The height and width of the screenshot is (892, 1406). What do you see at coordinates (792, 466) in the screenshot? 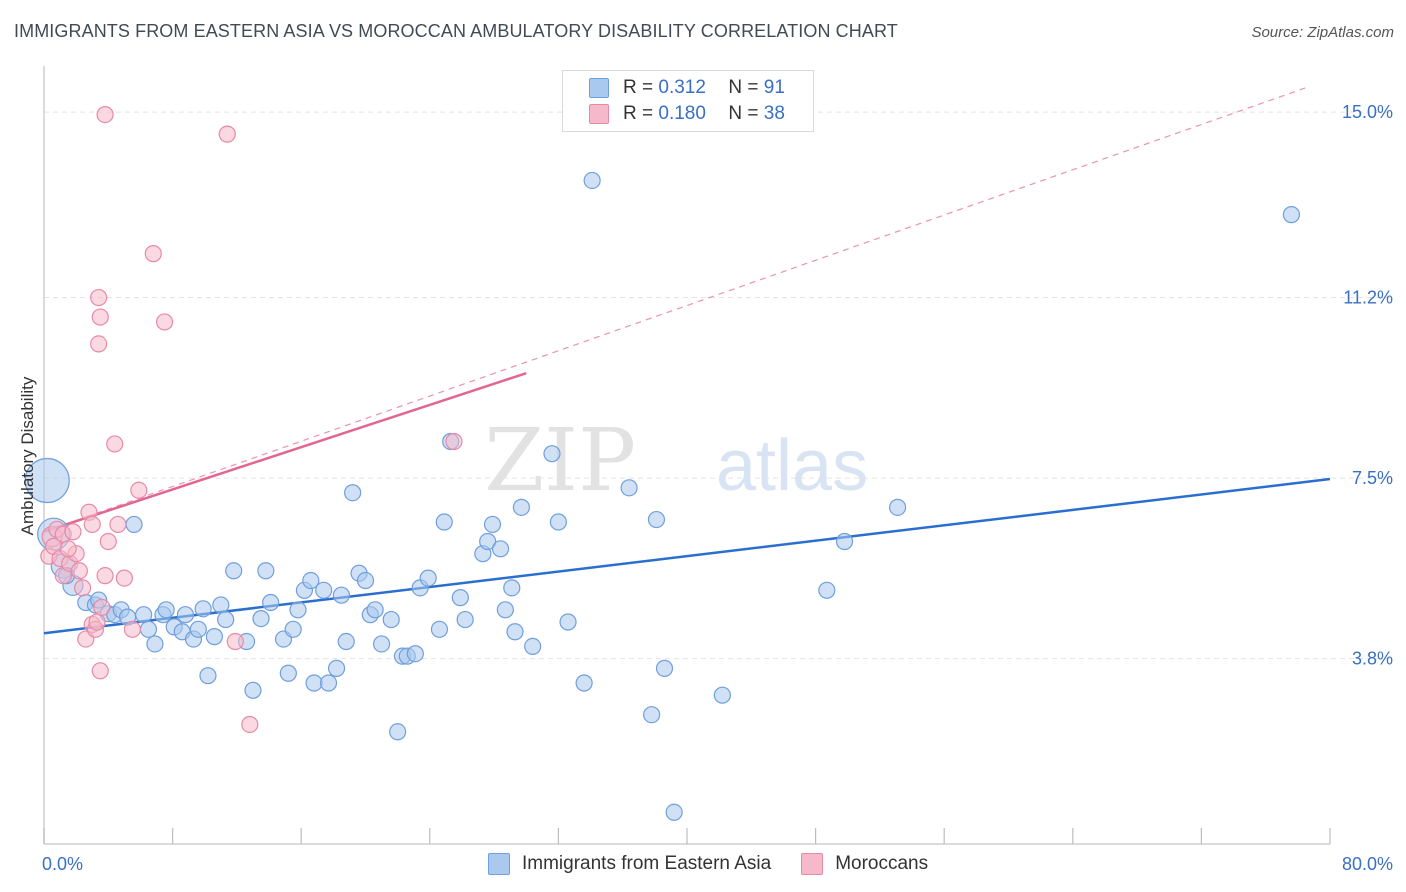
I see `watermark-atlas: atlas` at bounding box center [792, 466].